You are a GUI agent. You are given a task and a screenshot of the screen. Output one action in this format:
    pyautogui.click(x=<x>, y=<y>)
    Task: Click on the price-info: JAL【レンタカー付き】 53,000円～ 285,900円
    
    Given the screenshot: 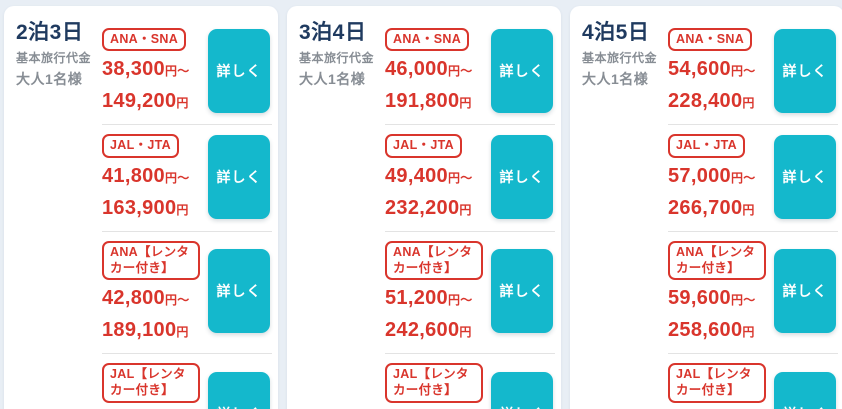 What is the action you would take?
    pyautogui.click(x=438, y=386)
    